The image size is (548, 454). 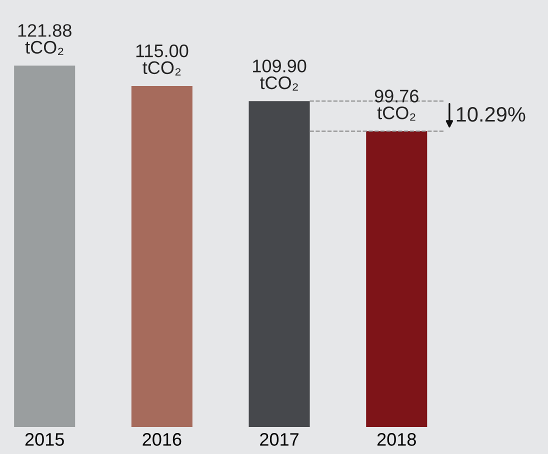 What do you see at coordinates (44, 439) in the screenshot?
I see `x-tick-label: 2015` at bounding box center [44, 439].